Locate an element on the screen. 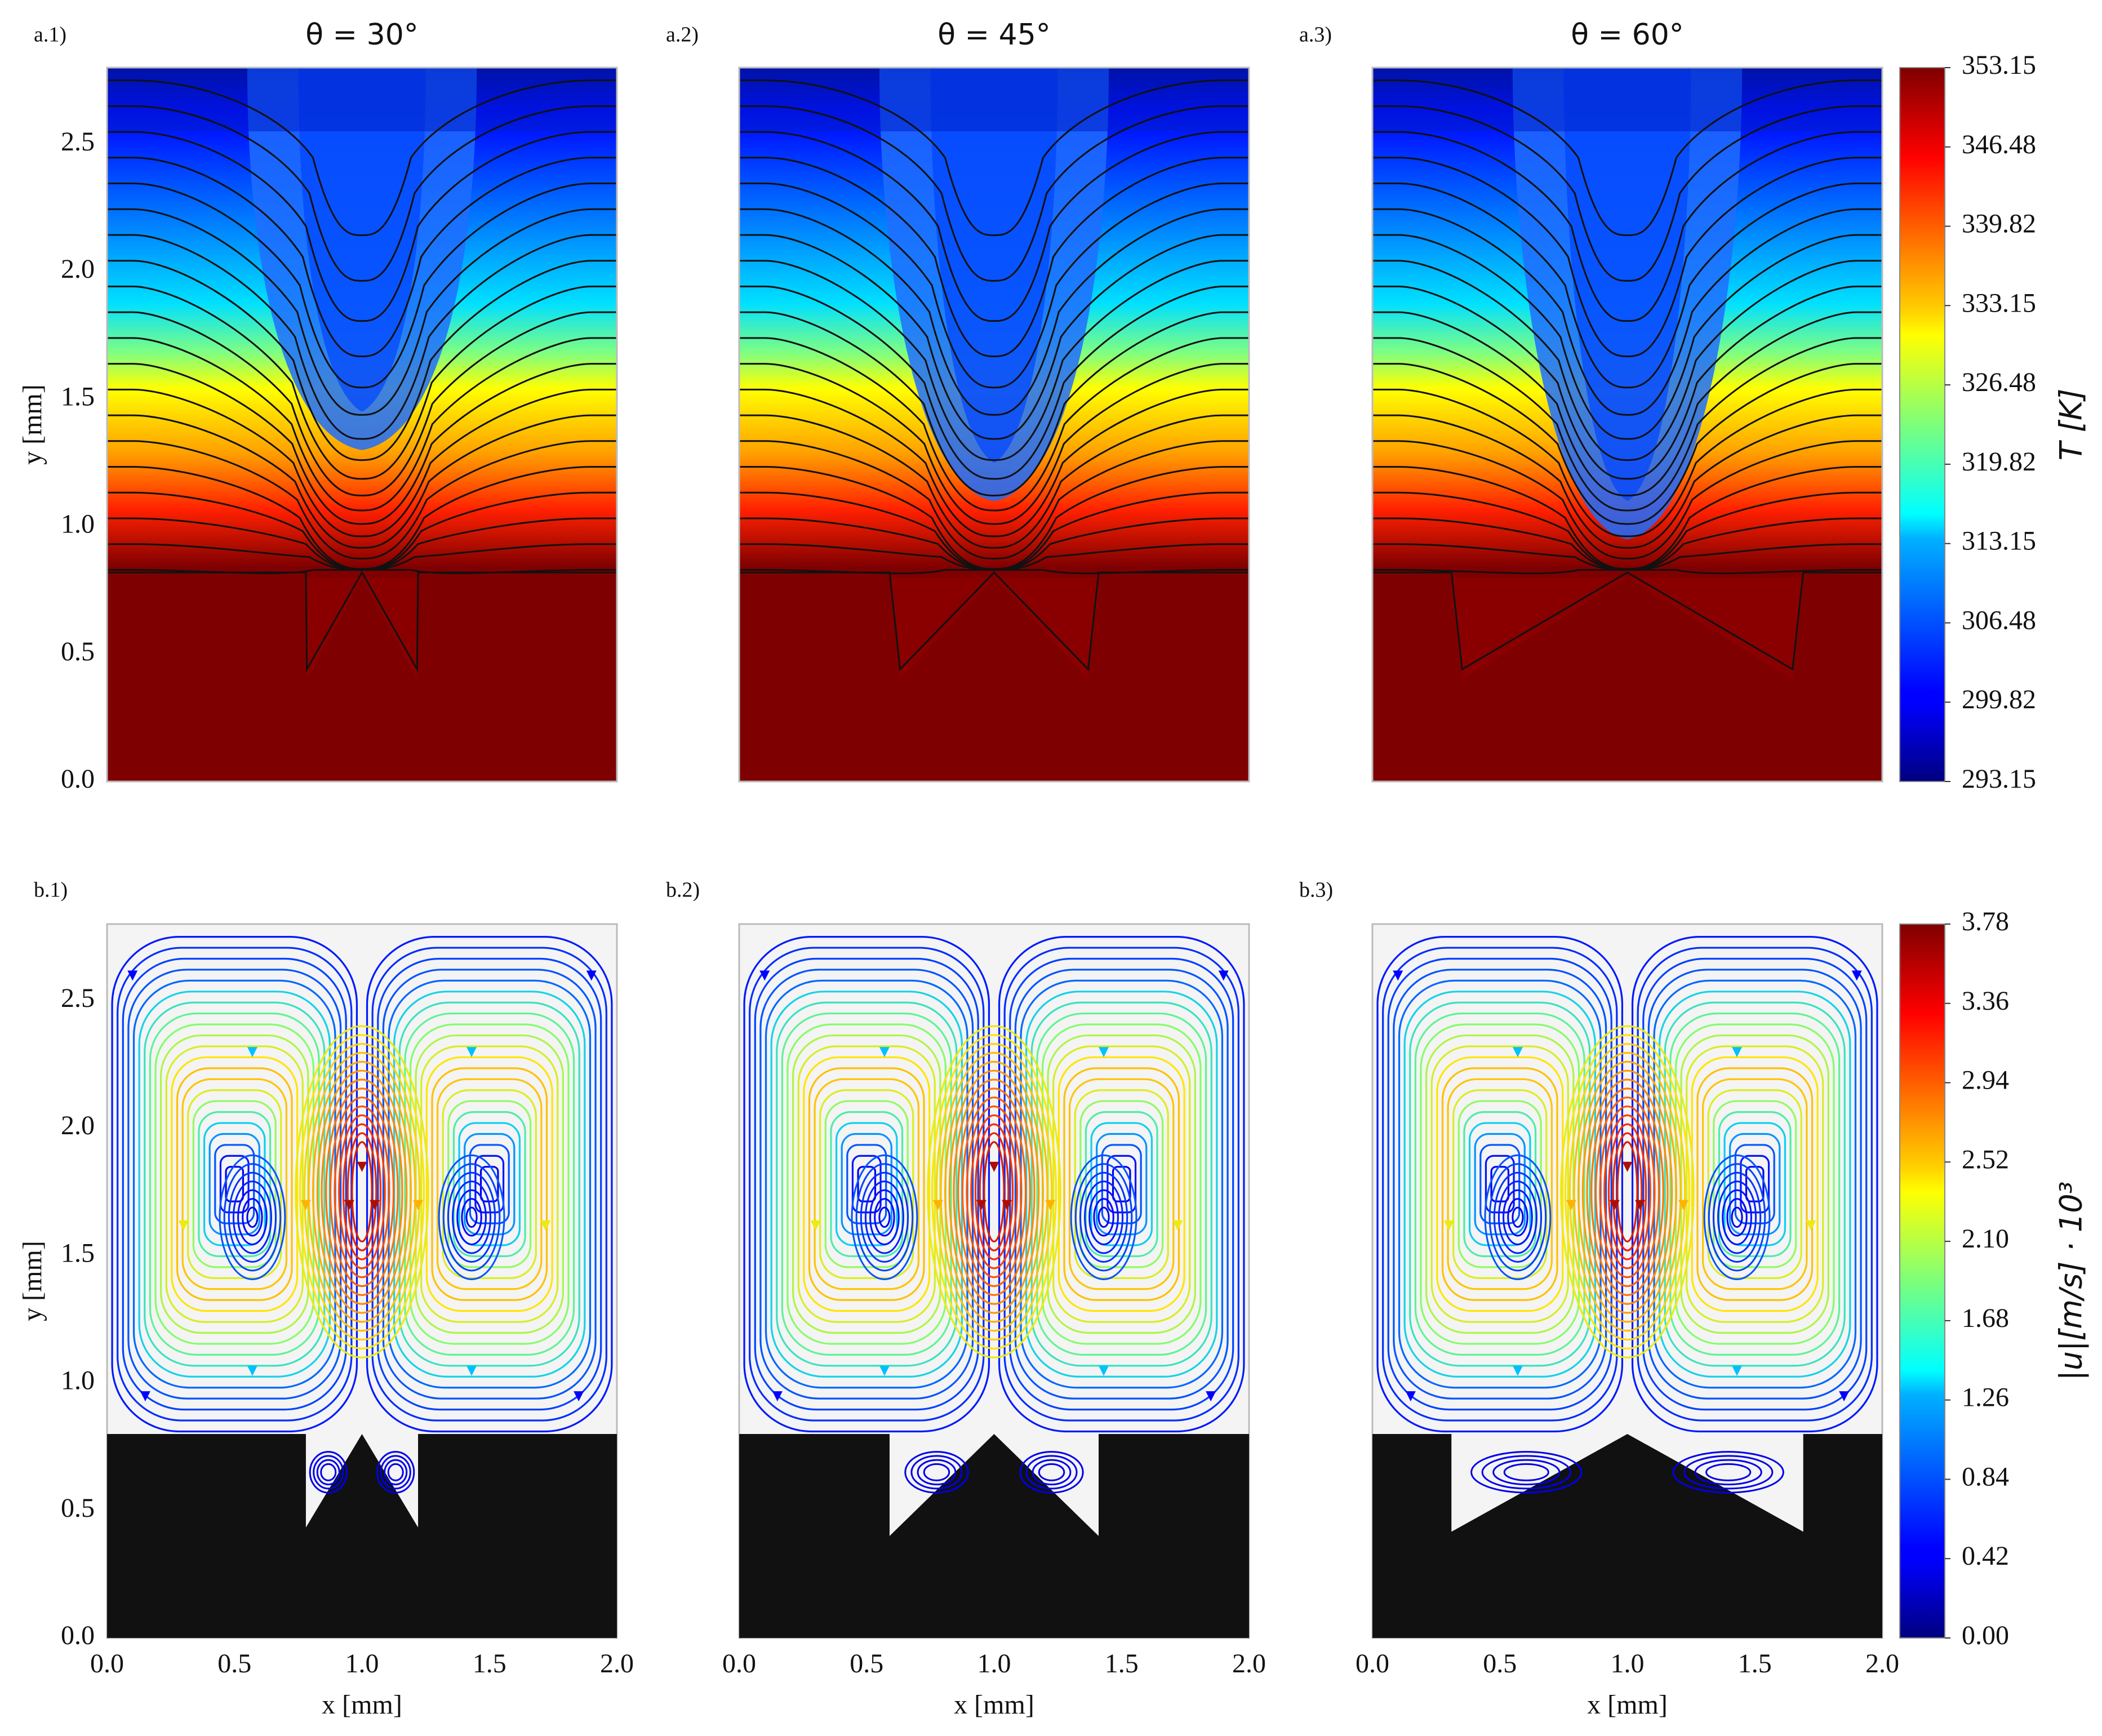 This screenshot has width=2102, height=1736. y-tick-label: 1.0 is located at coordinates (78, 1381).